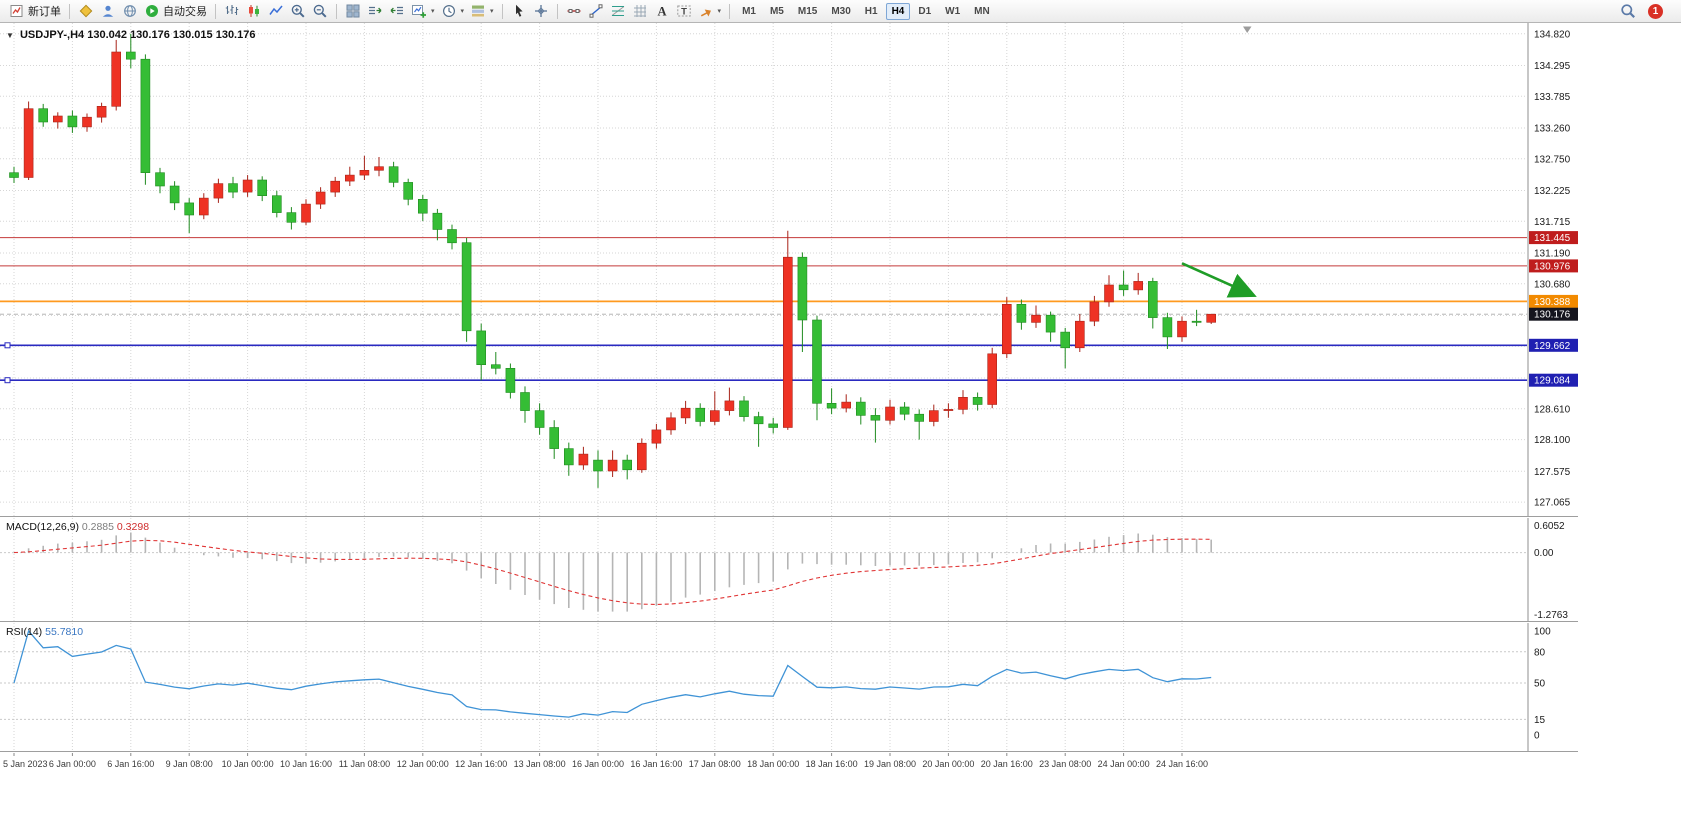  I want to click on timeframe-MN-button: MN, so click(982, 11).